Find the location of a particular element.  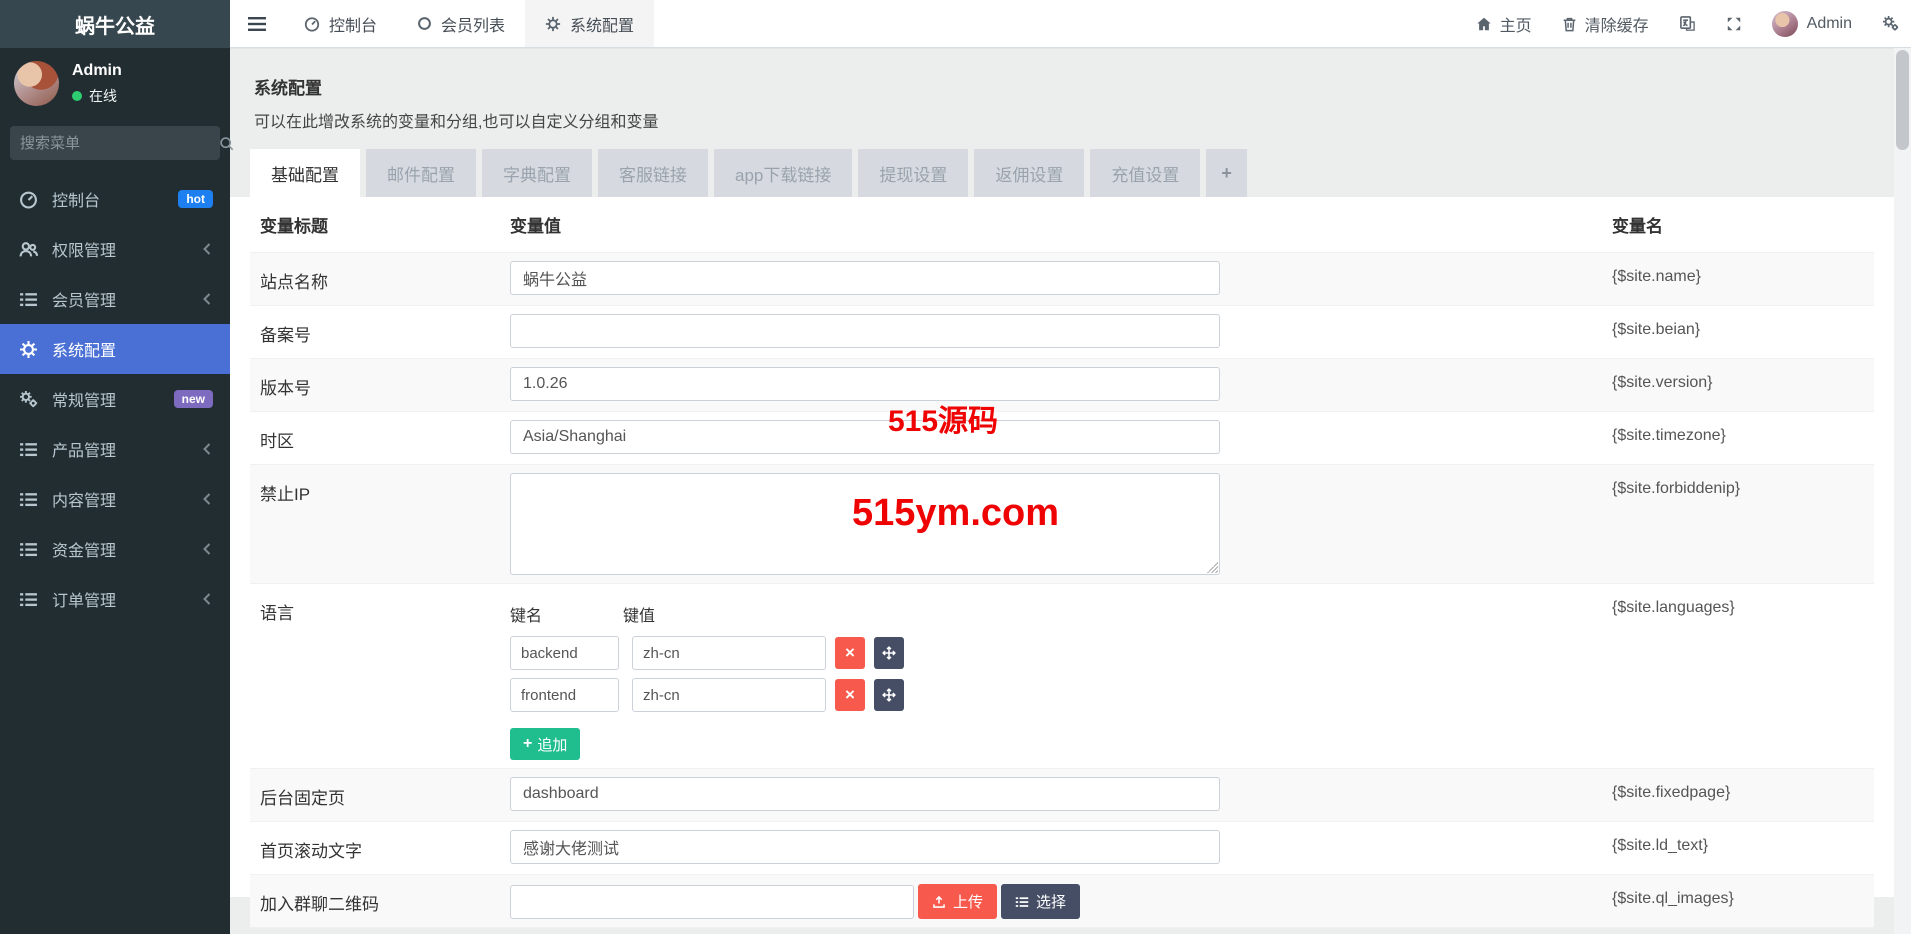

circle-icon is located at coordinates (424, 23).